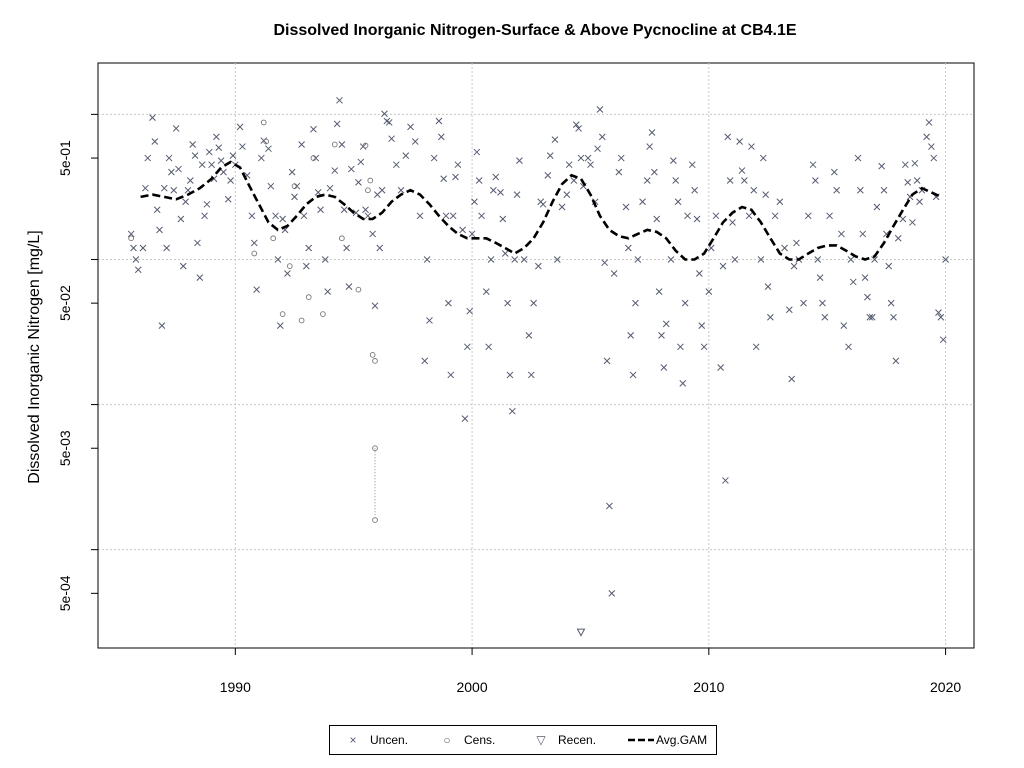  Describe the element at coordinates (682, 740) in the screenshot. I see `legend-label: Avg.GAM` at that location.